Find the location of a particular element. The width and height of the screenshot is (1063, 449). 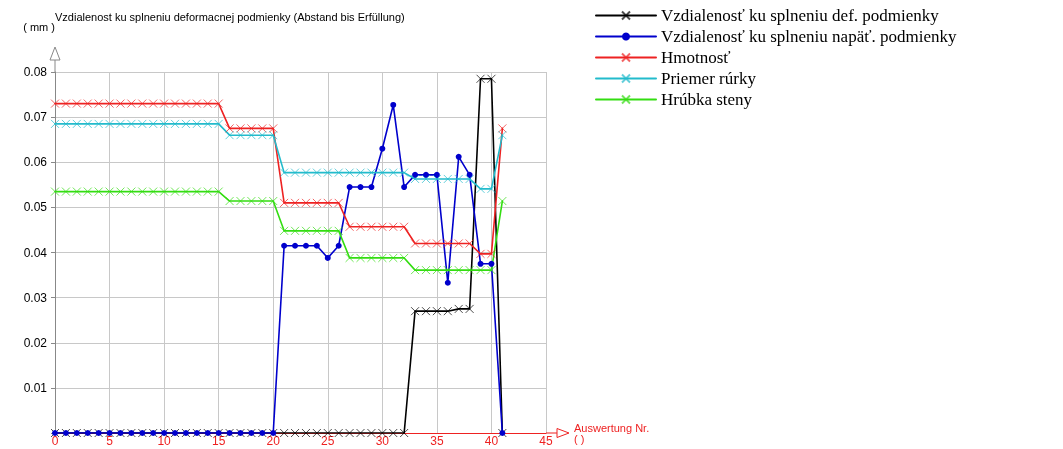

legend-label: Vzdialenosť ku splneniu napäť. podmienky is located at coordinates (809, 36).